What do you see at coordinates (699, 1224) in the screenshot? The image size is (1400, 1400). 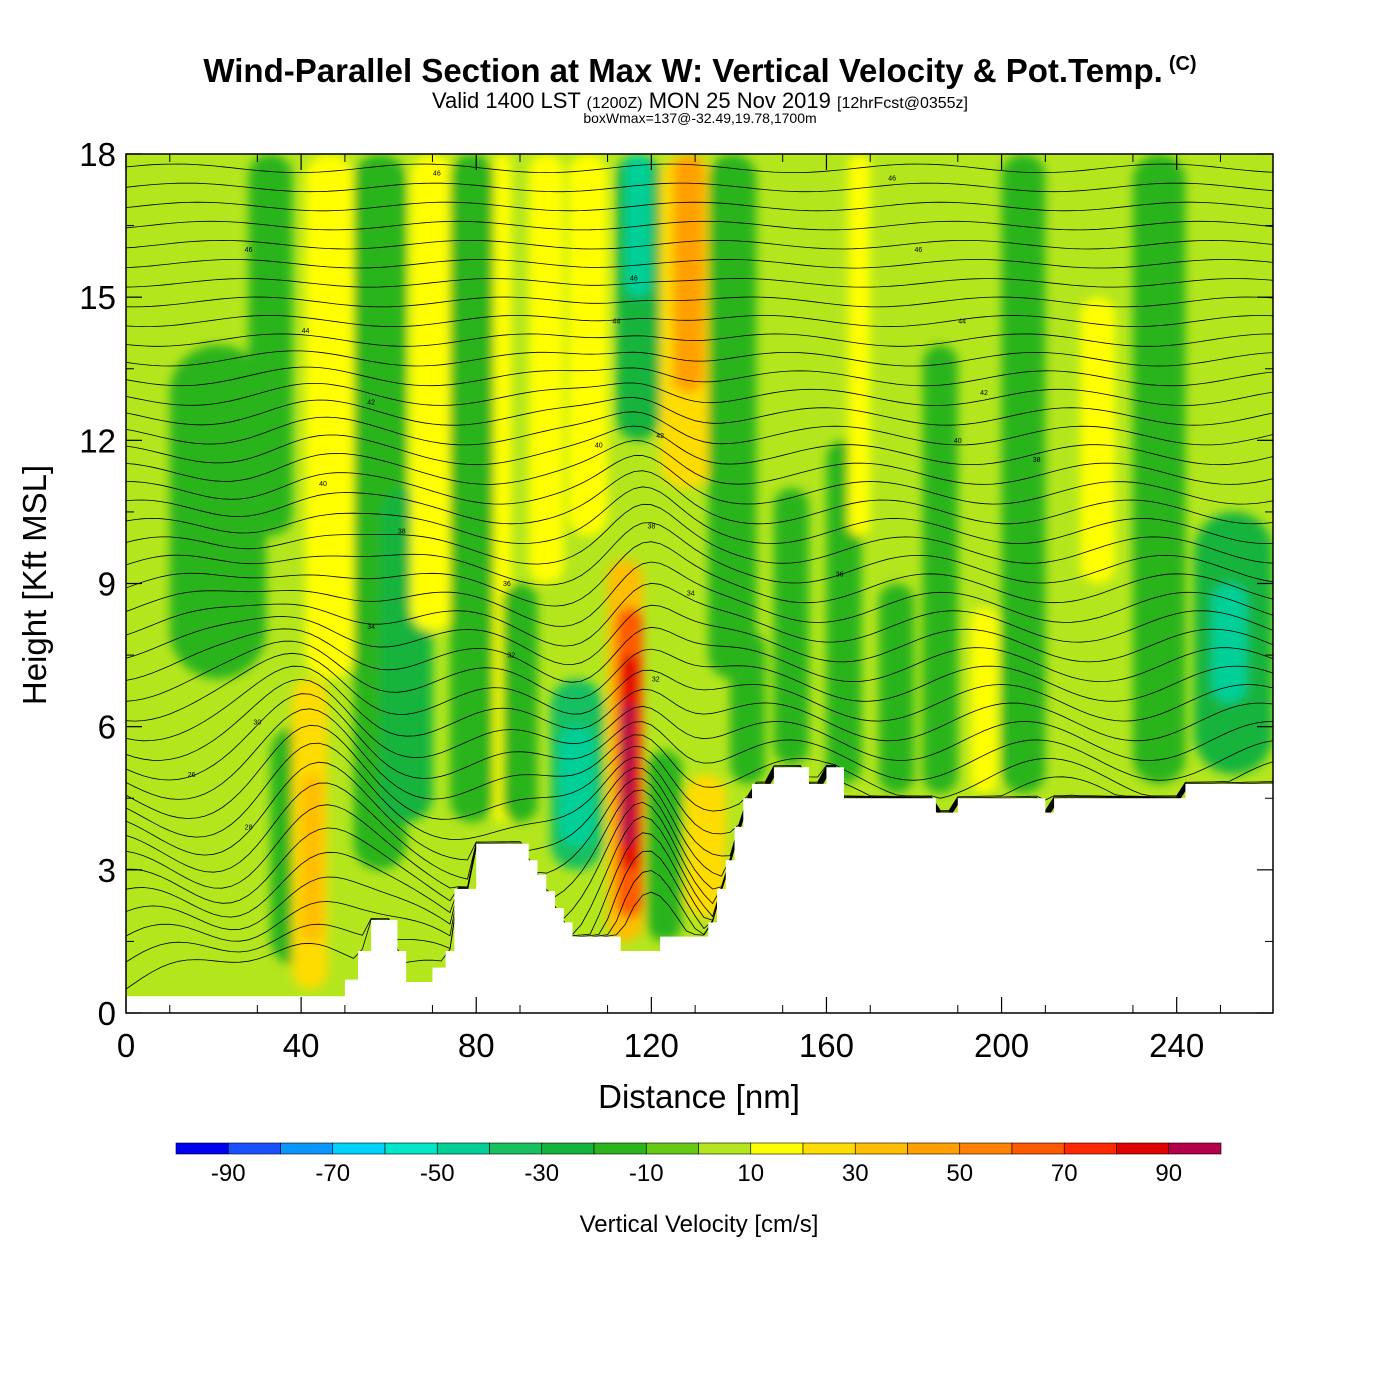 I see `colorbar-title: Vertical Velocity [cm/s]` at bounding box center [699, 1224].